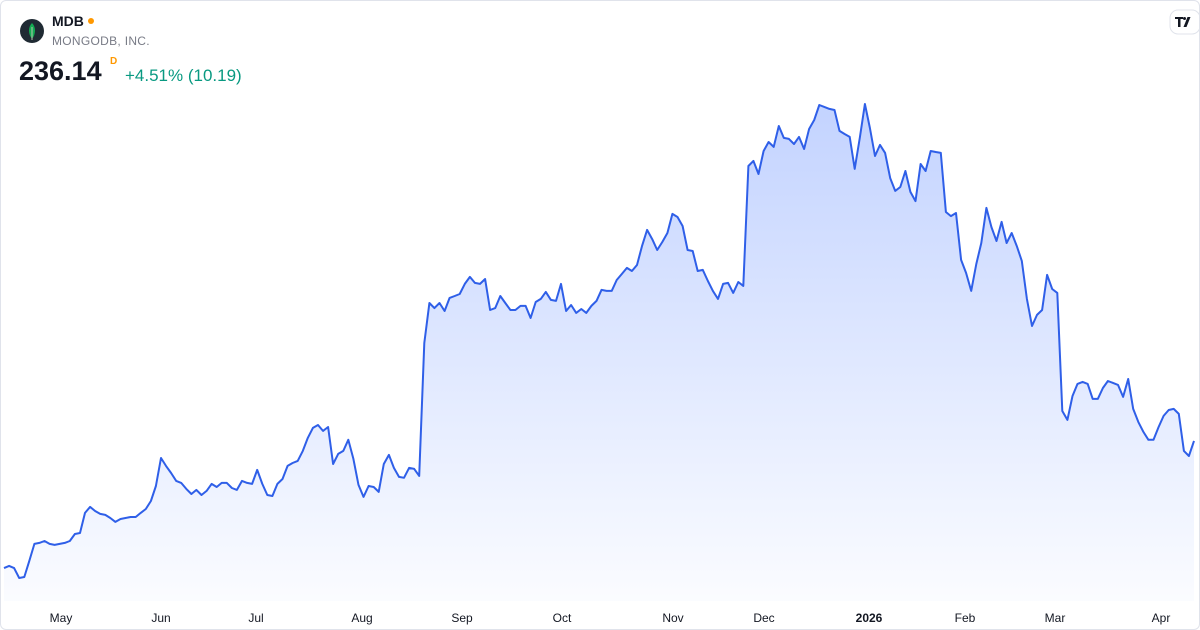  What do you see at coordinates (183, 75) in the screenshot?
I see `price-change: +4.51% (10.19)` at bounding box center [183, 75].